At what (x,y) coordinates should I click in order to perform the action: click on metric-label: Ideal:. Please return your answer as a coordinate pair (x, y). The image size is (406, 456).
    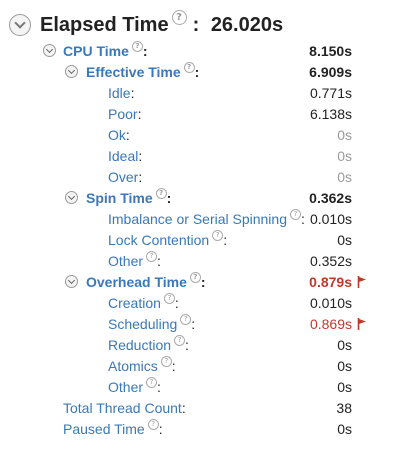
    Looking at the image, I should click on (125, 156).